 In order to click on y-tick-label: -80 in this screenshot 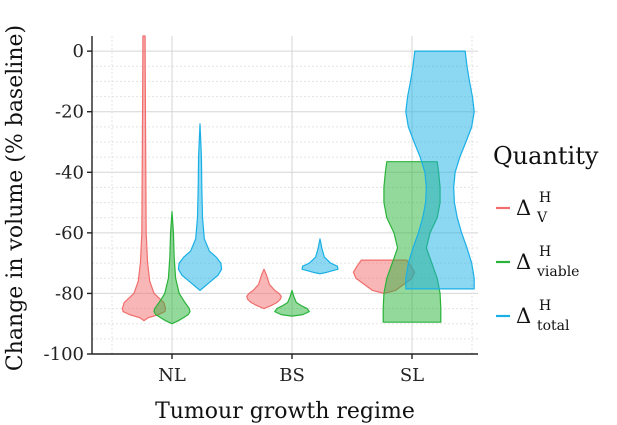, I will do `click(69, 293)`.